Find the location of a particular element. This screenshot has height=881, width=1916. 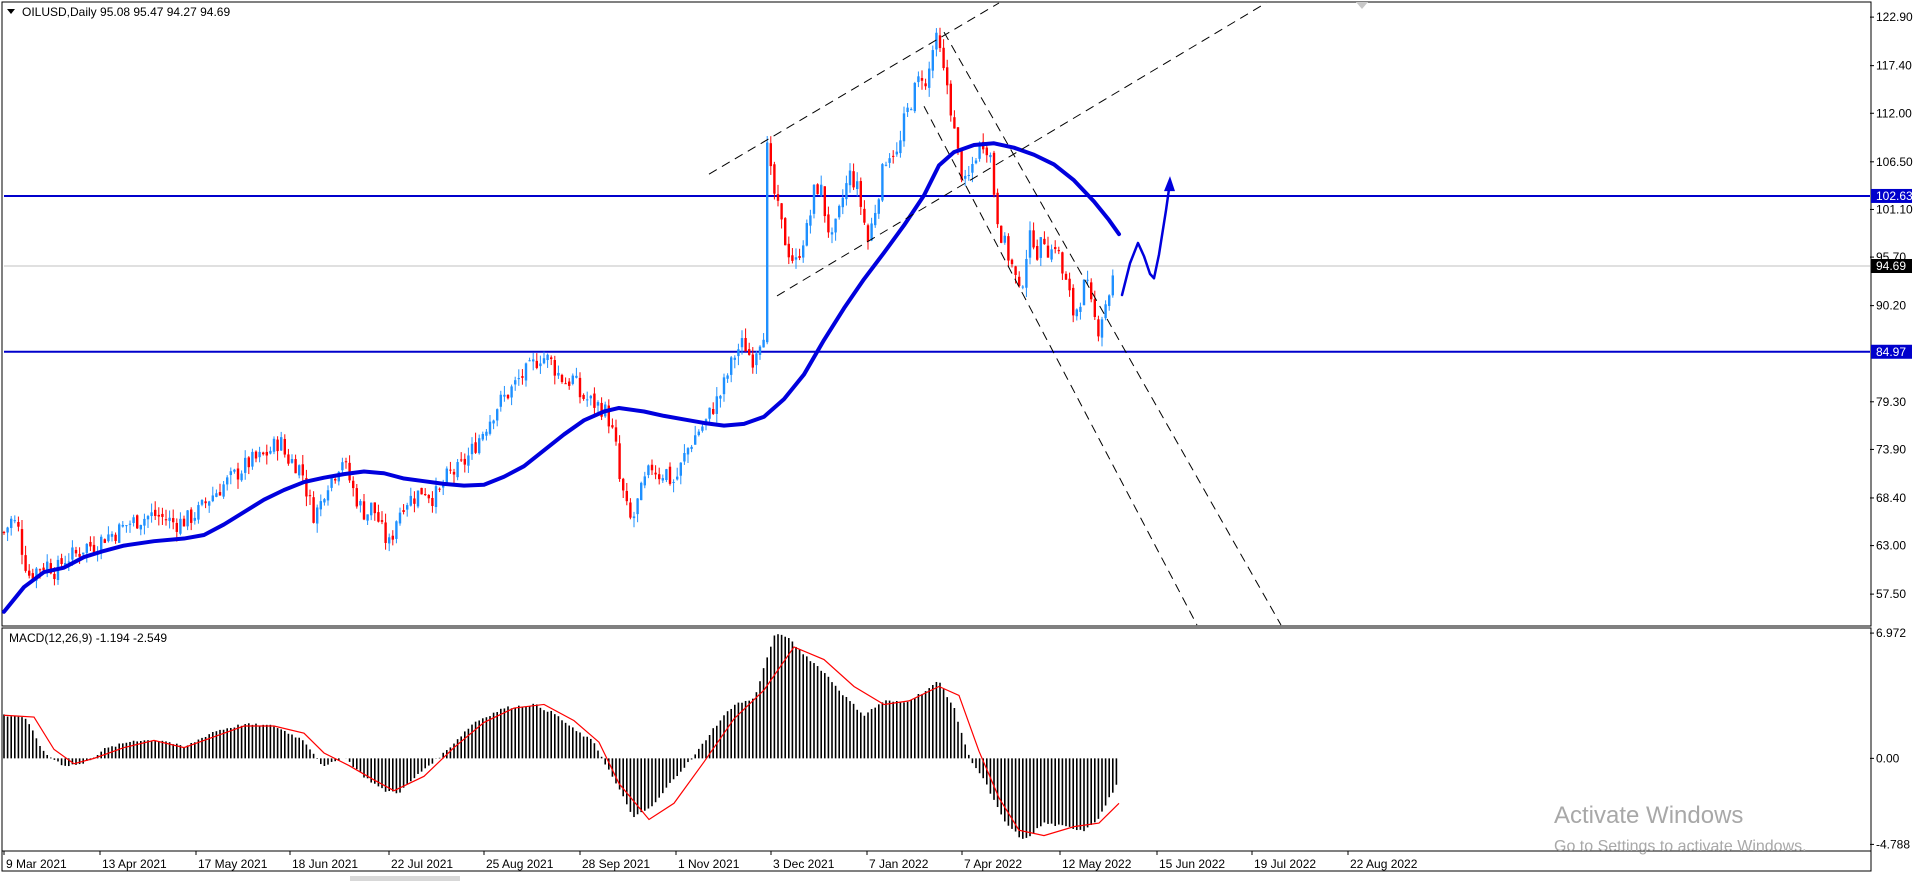

time-axis-frame is located at coordinates (936, 861).